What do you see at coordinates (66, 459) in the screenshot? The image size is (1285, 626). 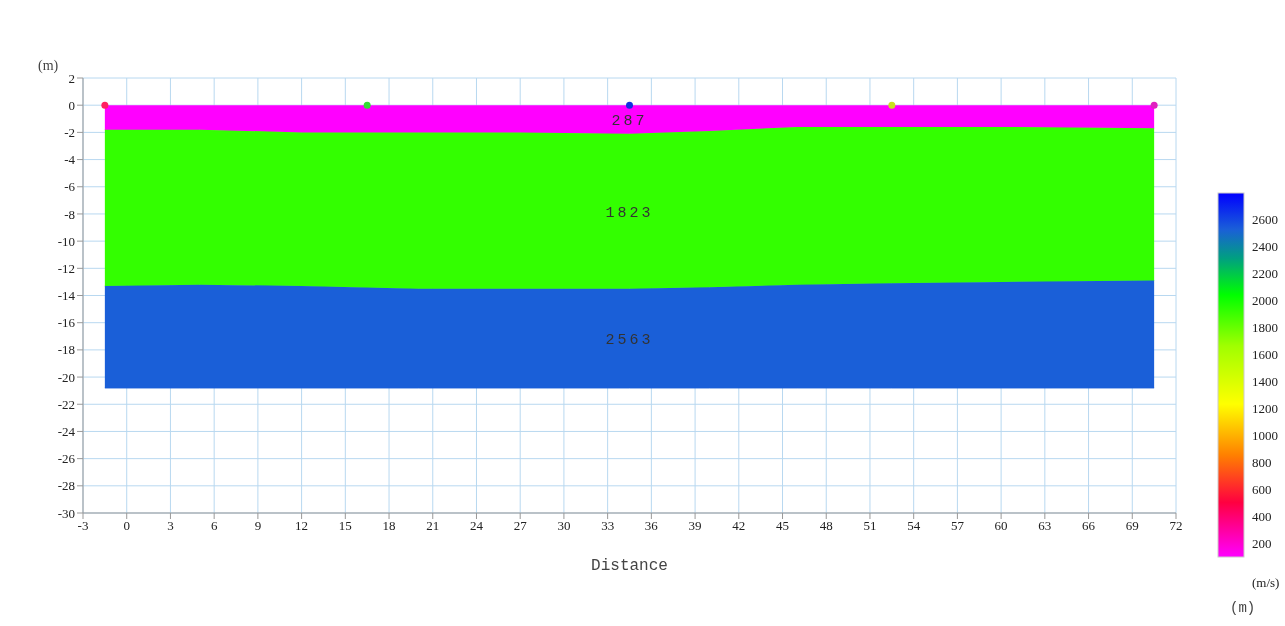 I see `y-tick-label: -26` at bounding box center [66, 459].